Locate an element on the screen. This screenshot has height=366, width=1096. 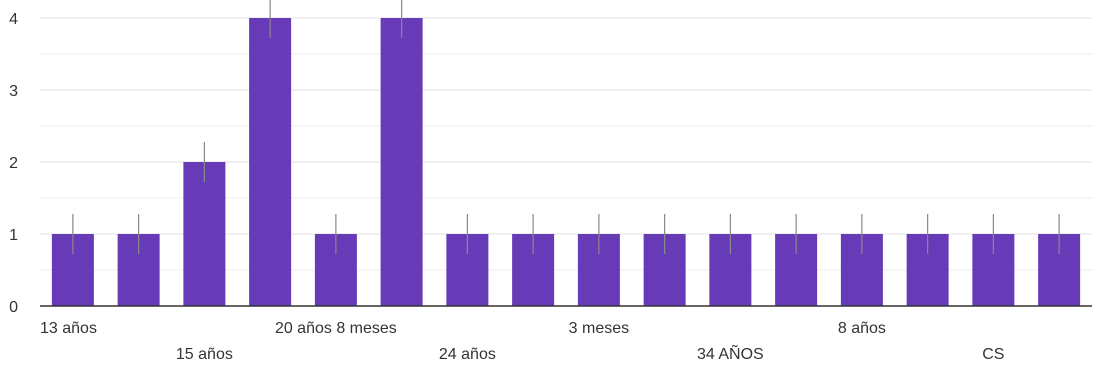
y-axis-ticks: 0 1 2 3 4 is located at coordinates (13, 163).